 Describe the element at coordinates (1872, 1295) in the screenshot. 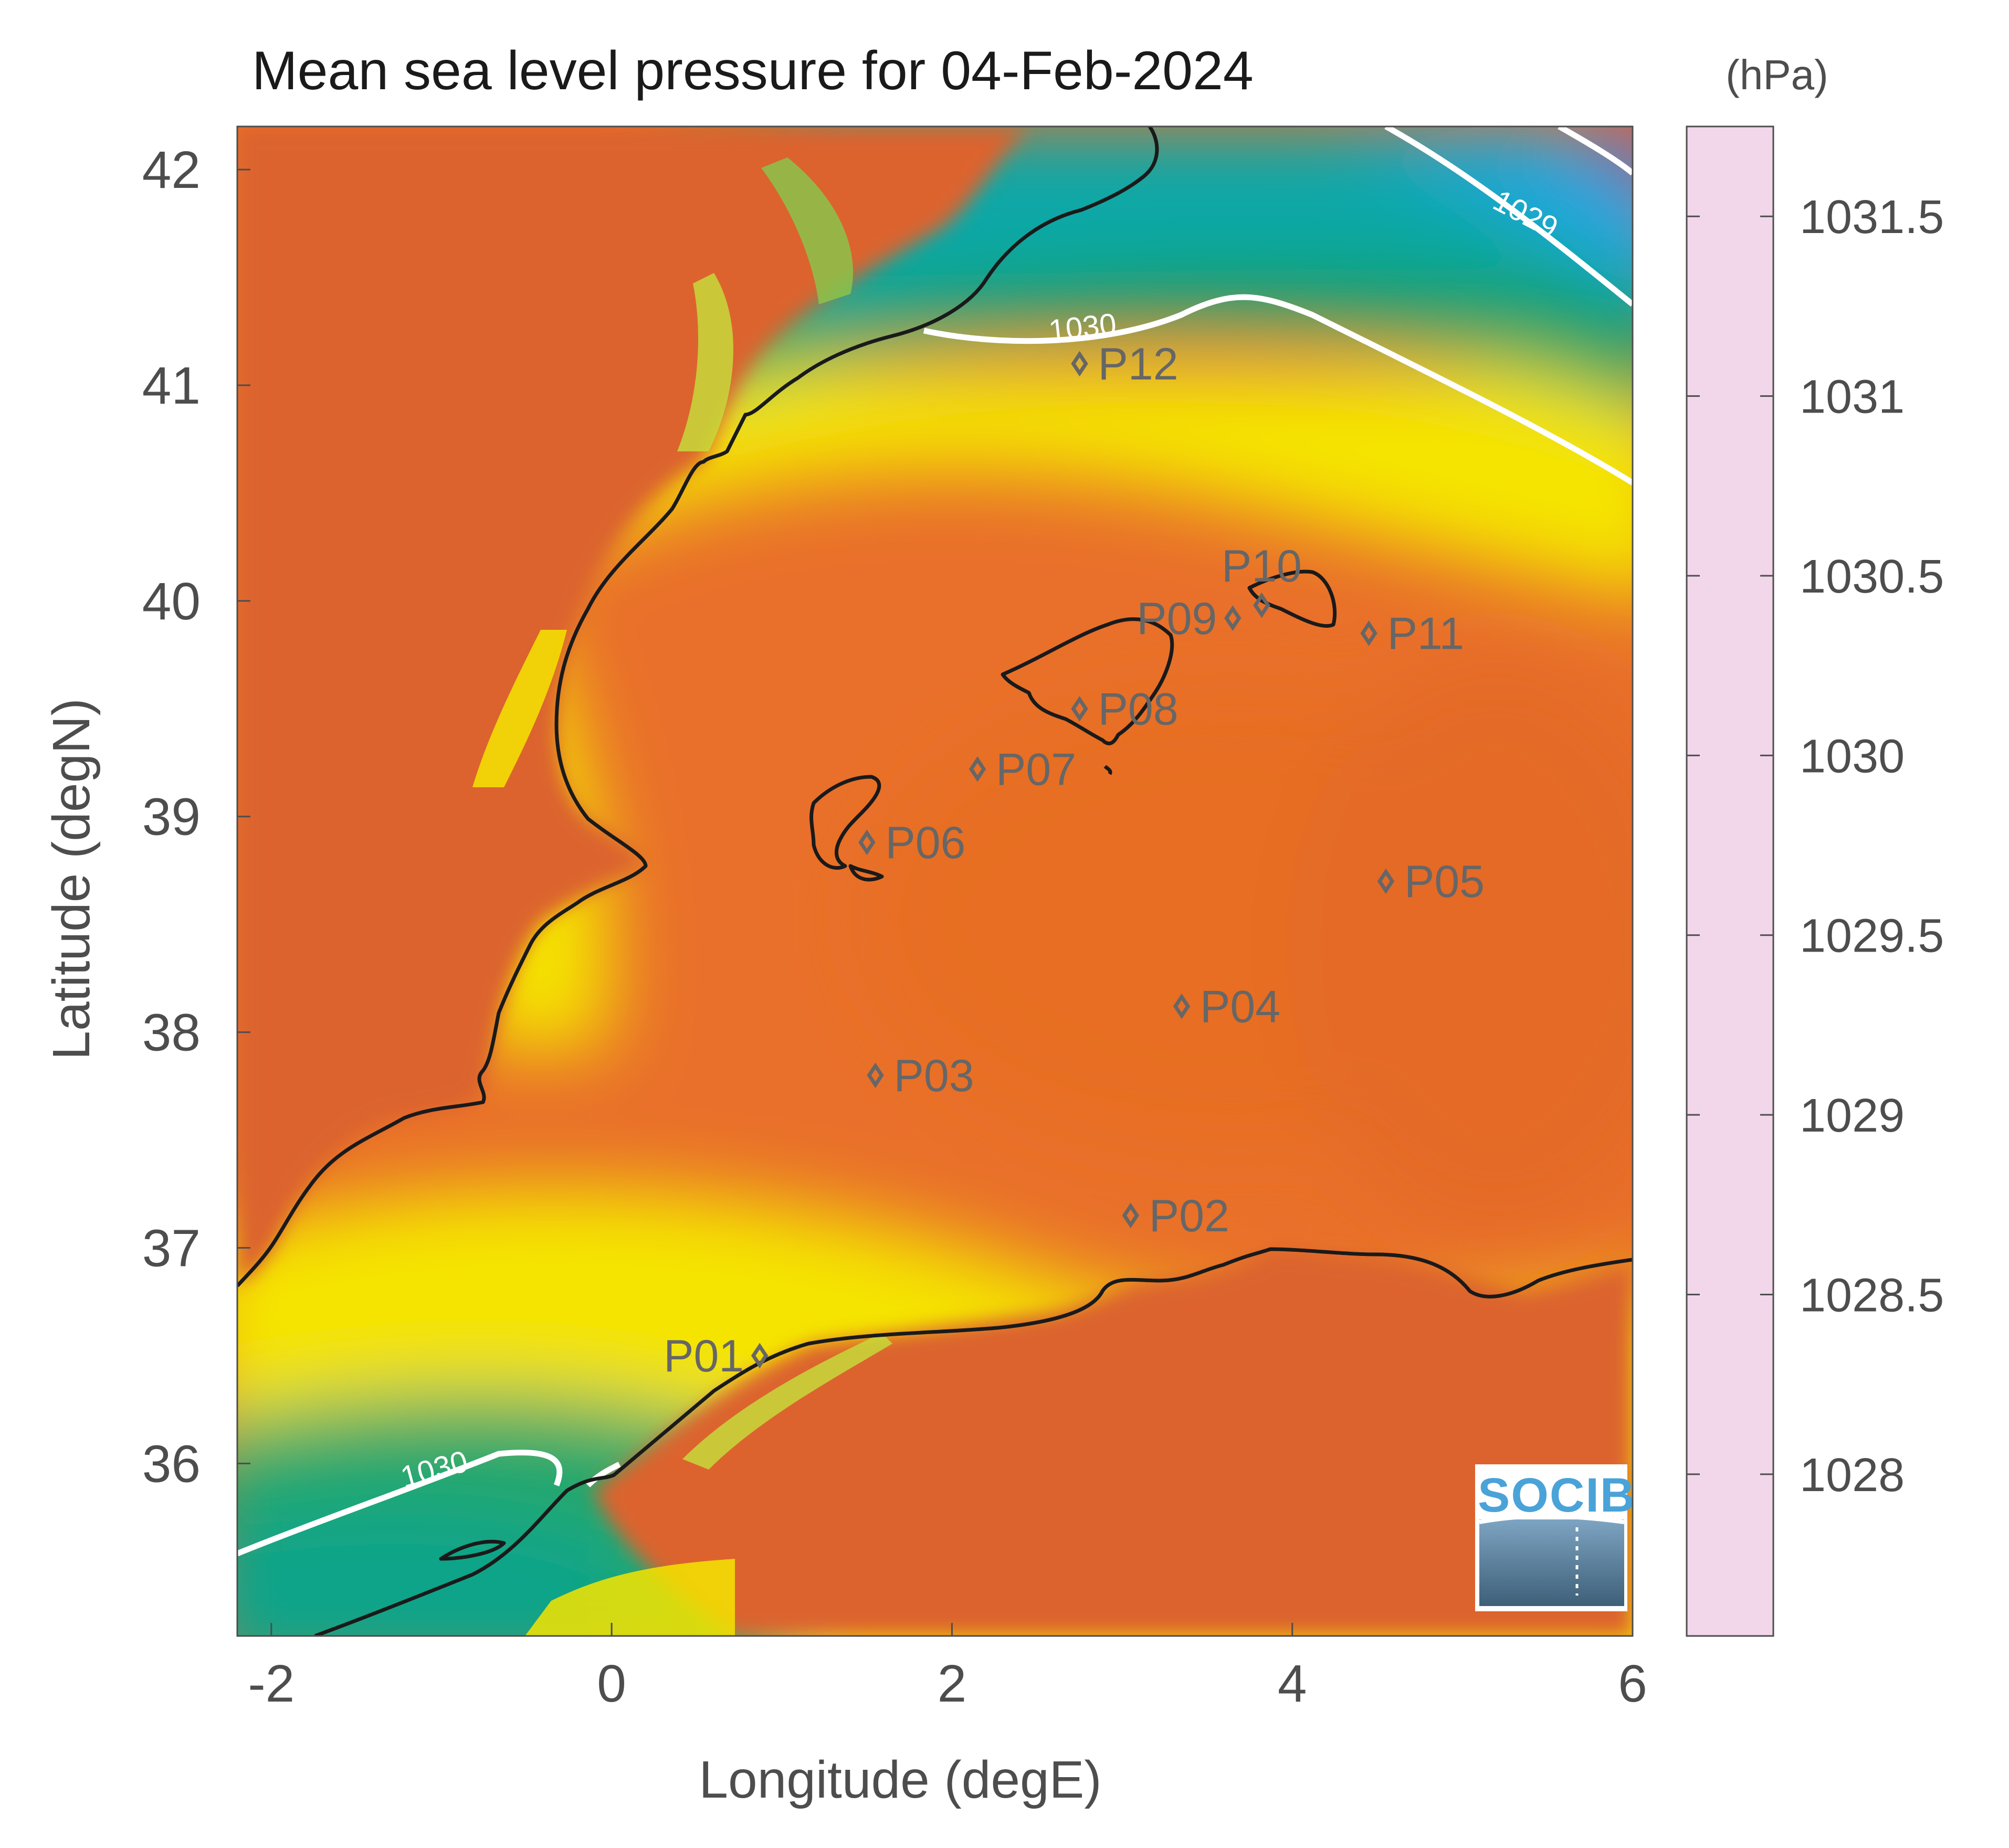

I see `colorbar-tick-label: 1028.5` at that location.